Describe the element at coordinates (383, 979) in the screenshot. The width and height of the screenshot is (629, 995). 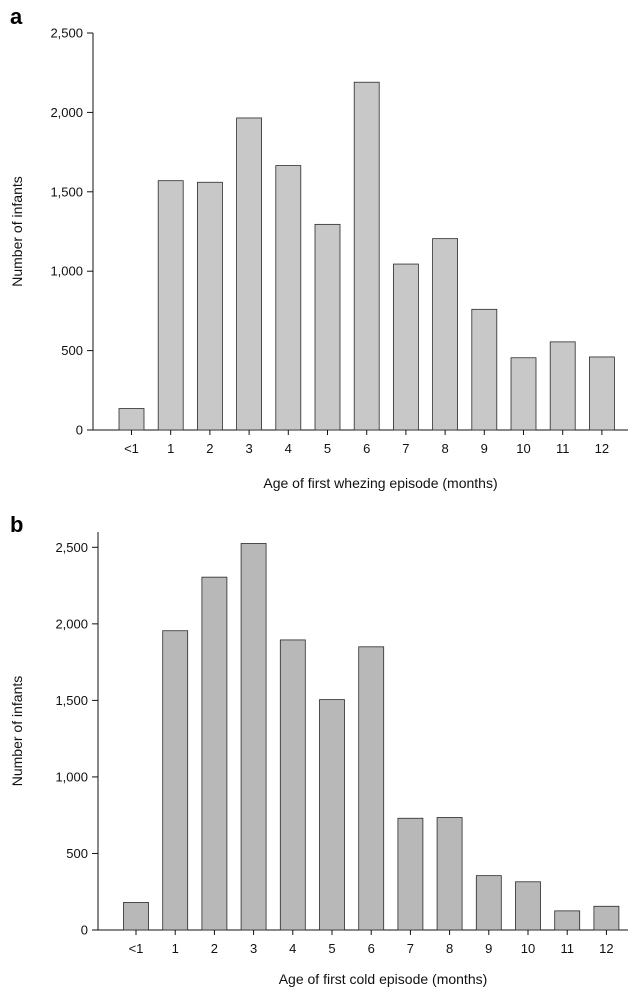
I see `x-axis-title: Age of first cold episode (months)` at that location.